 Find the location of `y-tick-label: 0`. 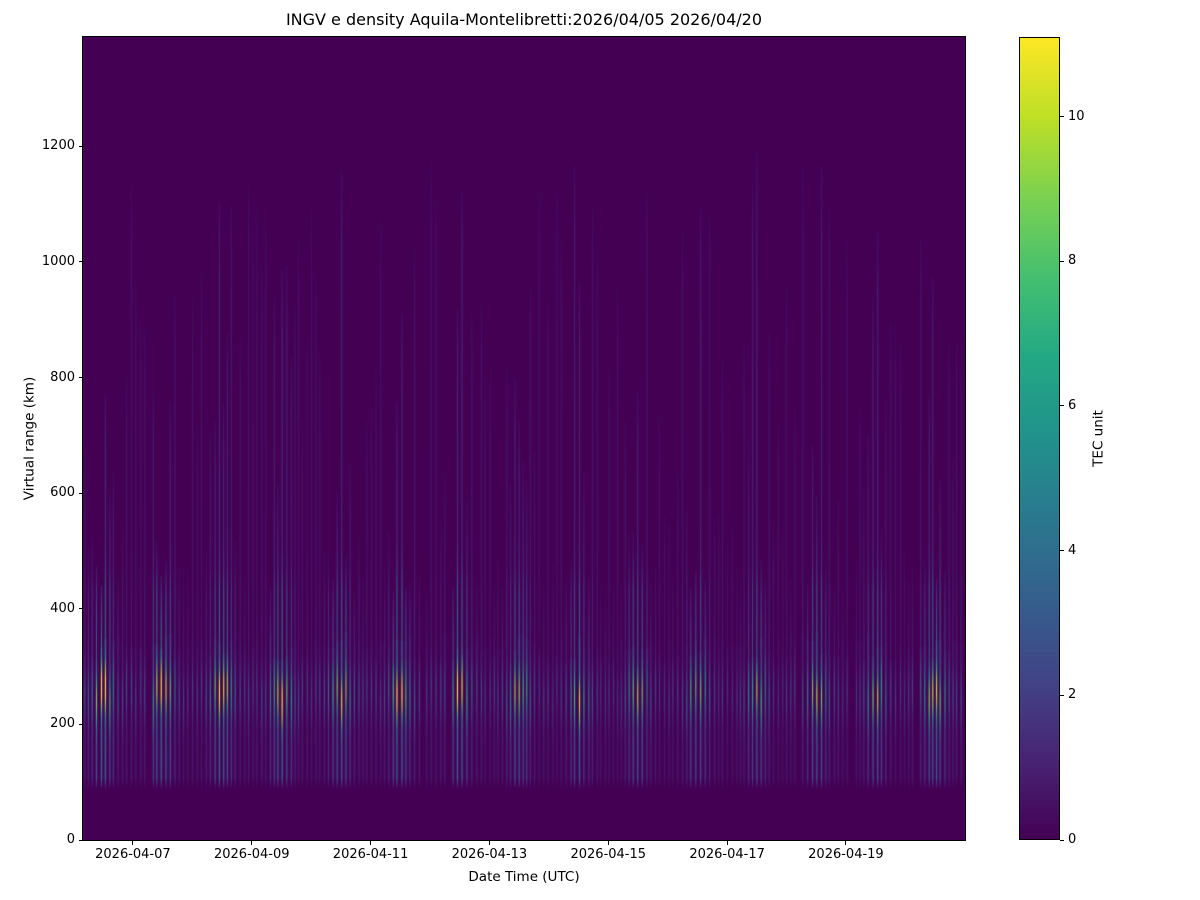

y-tick-label: 0 is located at coordinates (70, 839).